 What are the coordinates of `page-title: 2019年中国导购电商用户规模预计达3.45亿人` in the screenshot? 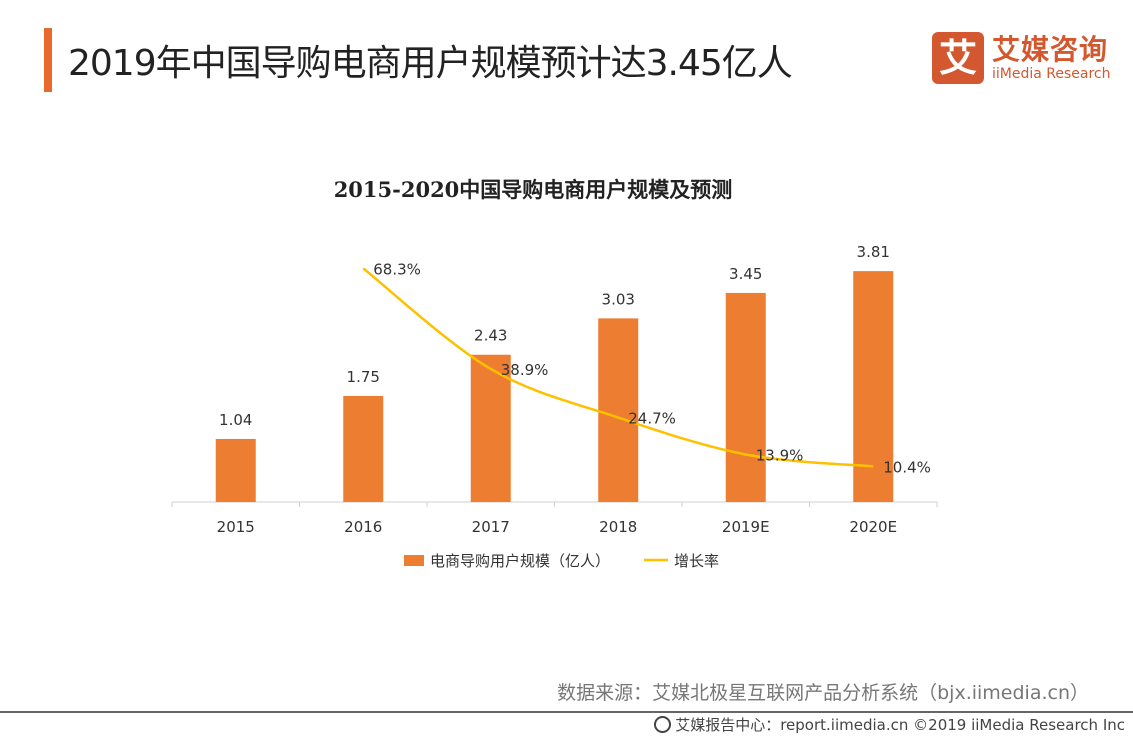 It's located at (430, 63).